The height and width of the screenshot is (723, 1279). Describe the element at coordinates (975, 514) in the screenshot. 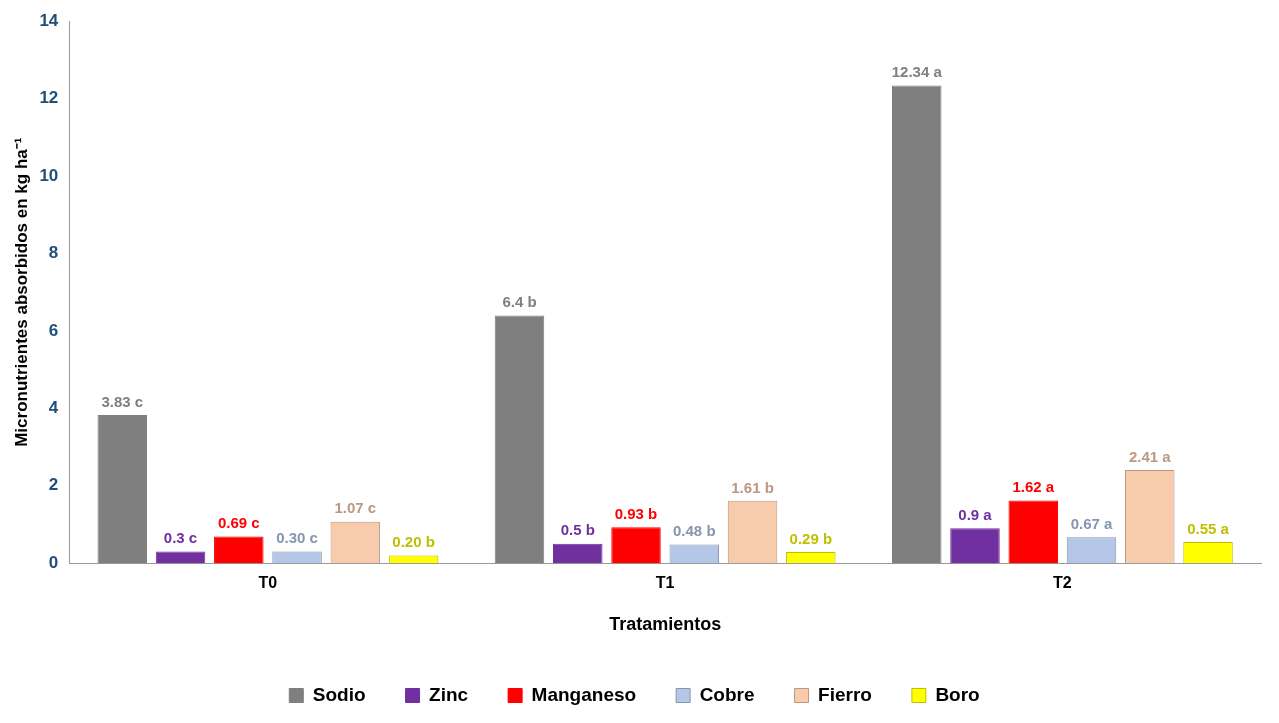

I see `data-label: 0.9 a` at that location.